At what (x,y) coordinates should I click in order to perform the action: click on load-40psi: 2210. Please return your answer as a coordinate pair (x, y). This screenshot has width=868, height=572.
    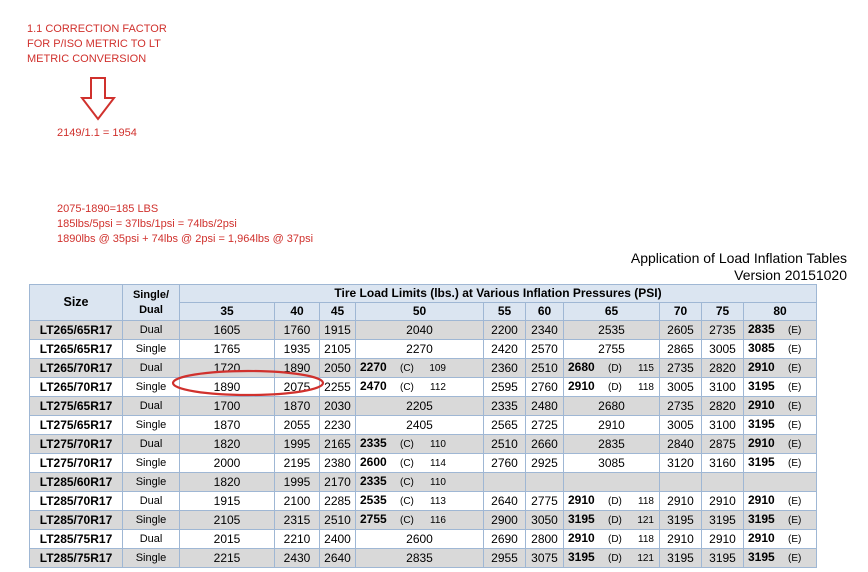
    Looking at the image, I should click on (297, 539).